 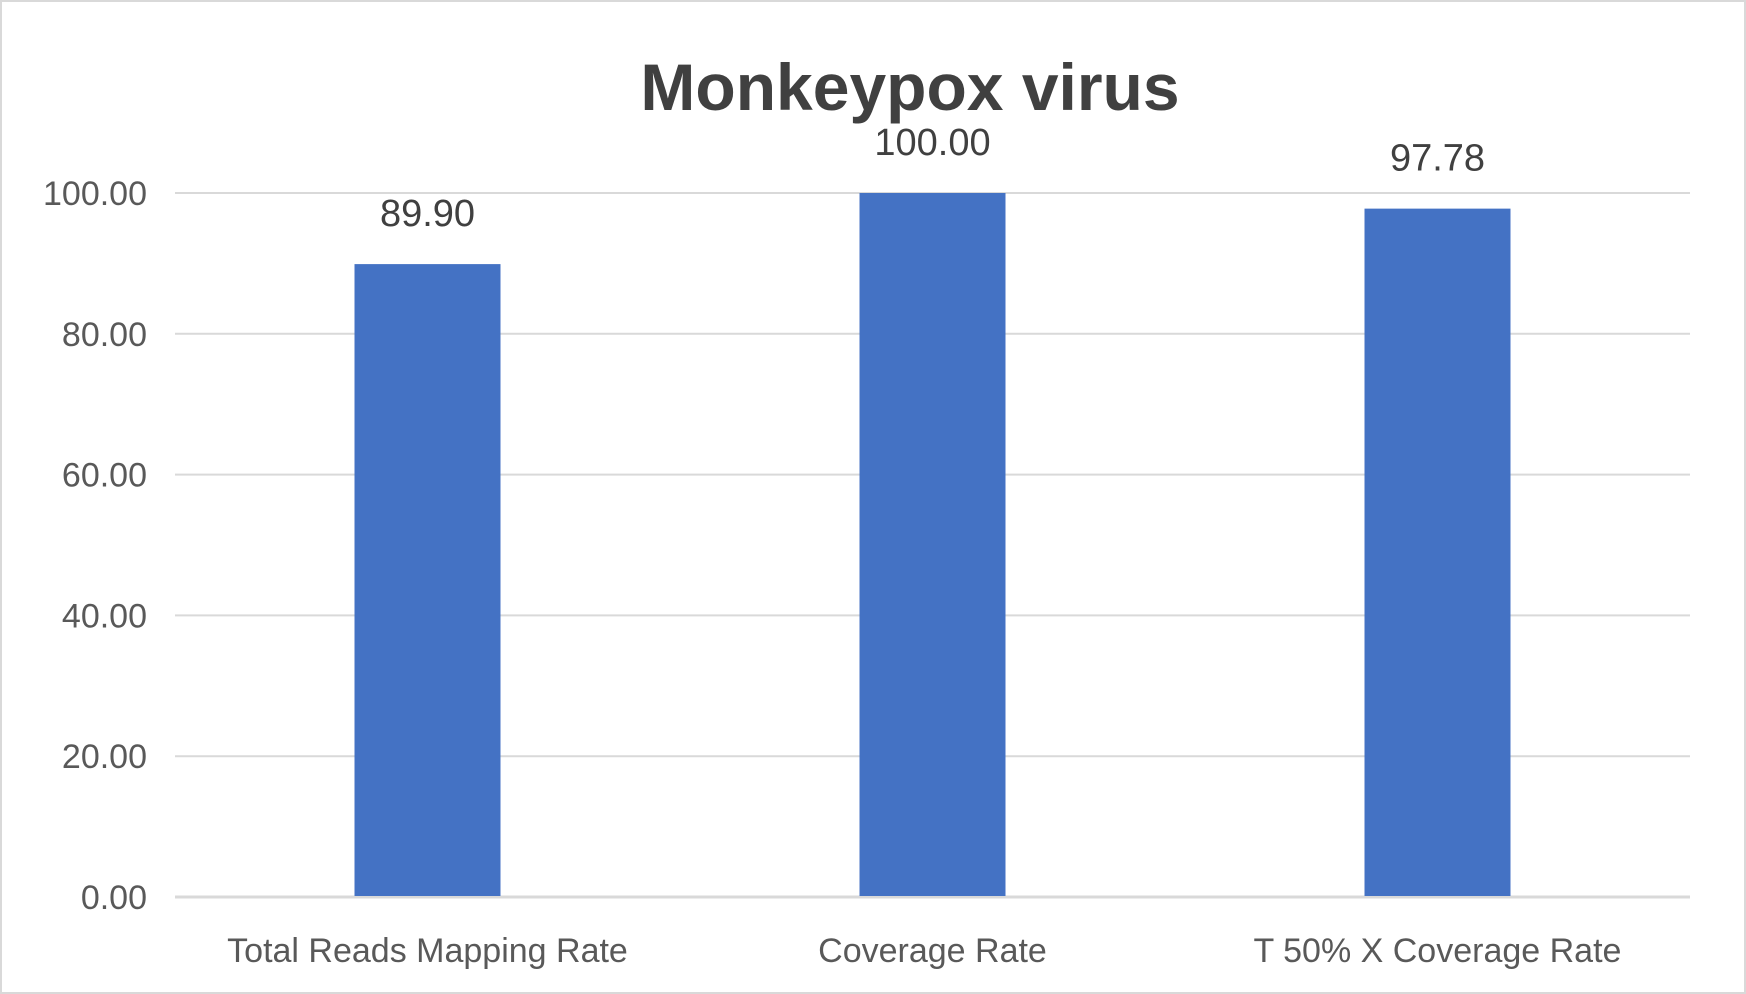 I want to click on chart-title: Monkeypox virus, so click(x=909, y=87).